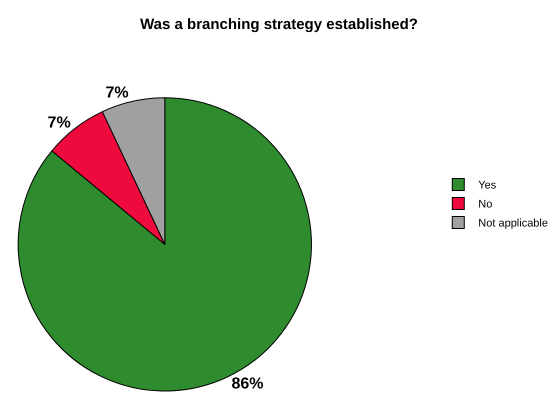 The image size is (558, 411). Describe the element at coordinates (487, 186) in the screenshot. I see `legend-label: Yes` at that location.